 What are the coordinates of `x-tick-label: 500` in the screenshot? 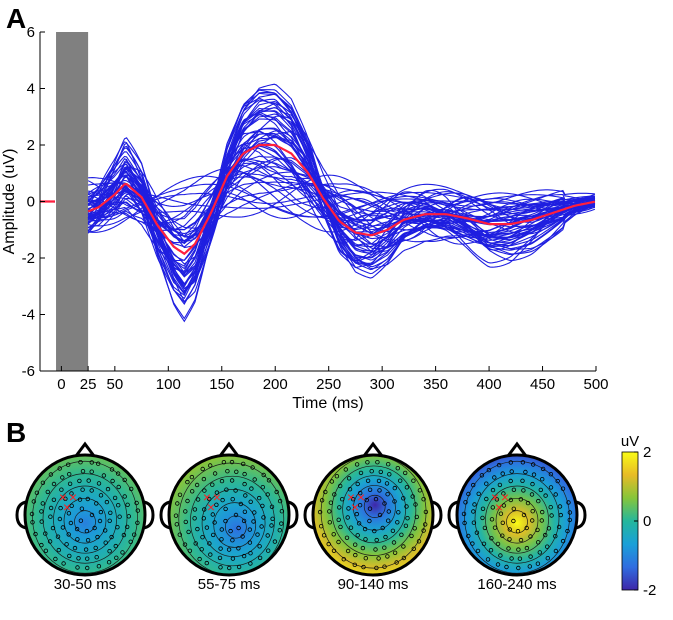 It's located at (595, 384).